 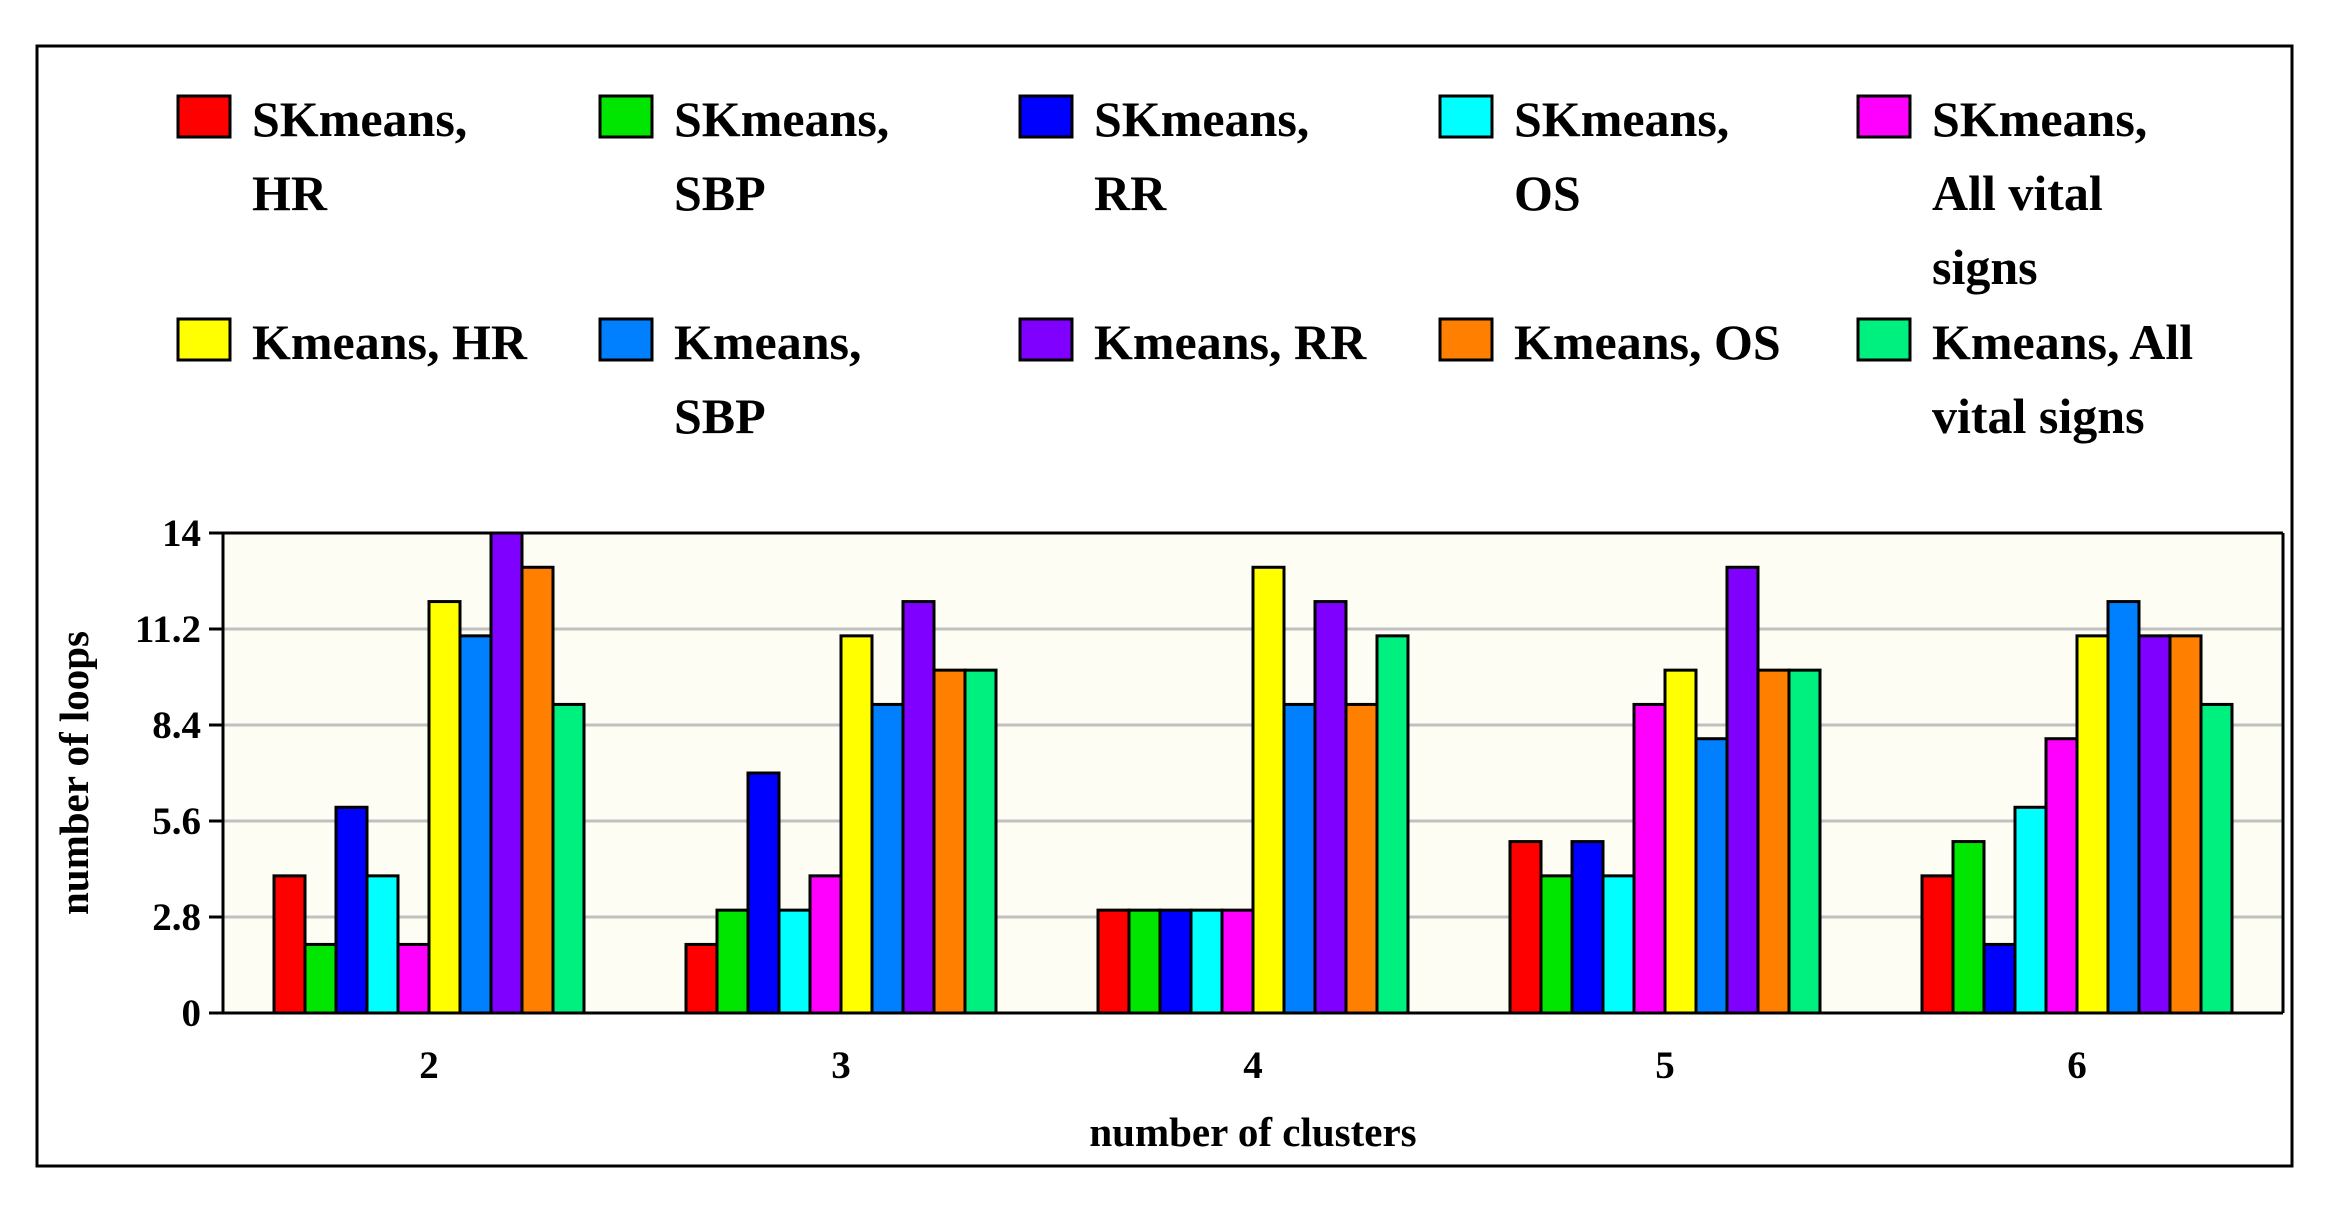 What do you see at coordinates (290, 193) in the screenshot?
I see `legend-label: HR` at bounding box center [290, 193].